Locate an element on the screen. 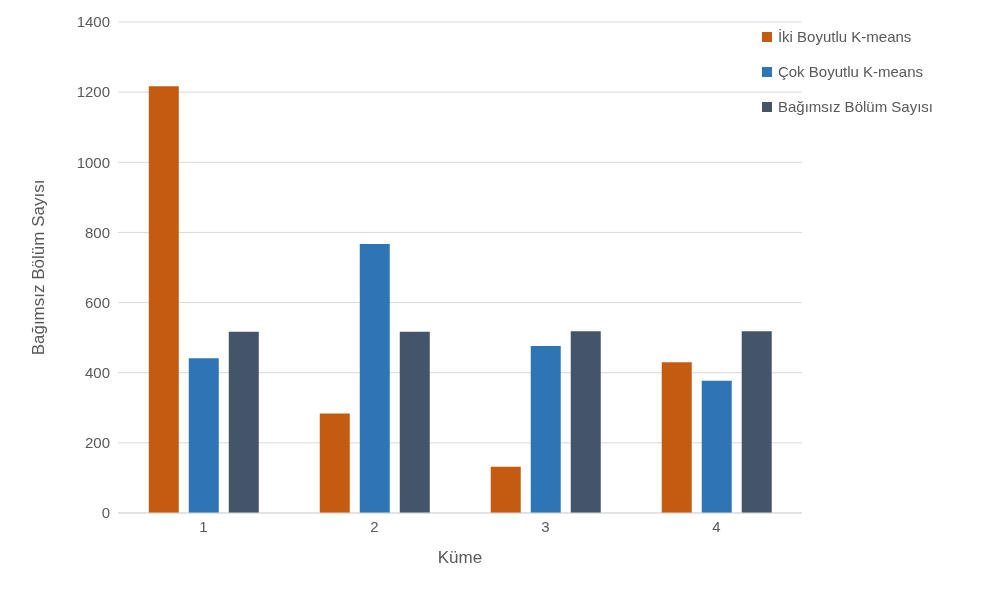 The width and height of the screenshot is (1003, 601). y-tick-label: 0 is located at coordinates (105, 513).